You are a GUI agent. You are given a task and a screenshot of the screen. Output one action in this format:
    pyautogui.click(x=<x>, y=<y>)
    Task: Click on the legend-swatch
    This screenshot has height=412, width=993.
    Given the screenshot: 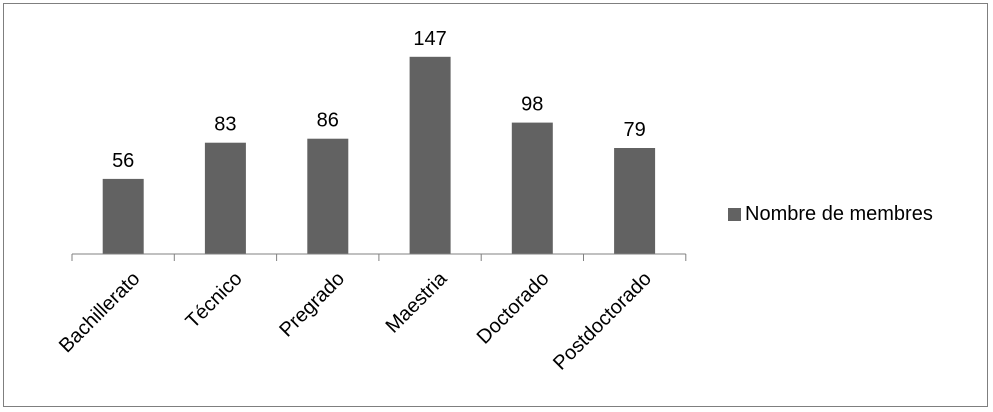 What is the action you would take?
    pyautogui.click(x=734, y=214)
    